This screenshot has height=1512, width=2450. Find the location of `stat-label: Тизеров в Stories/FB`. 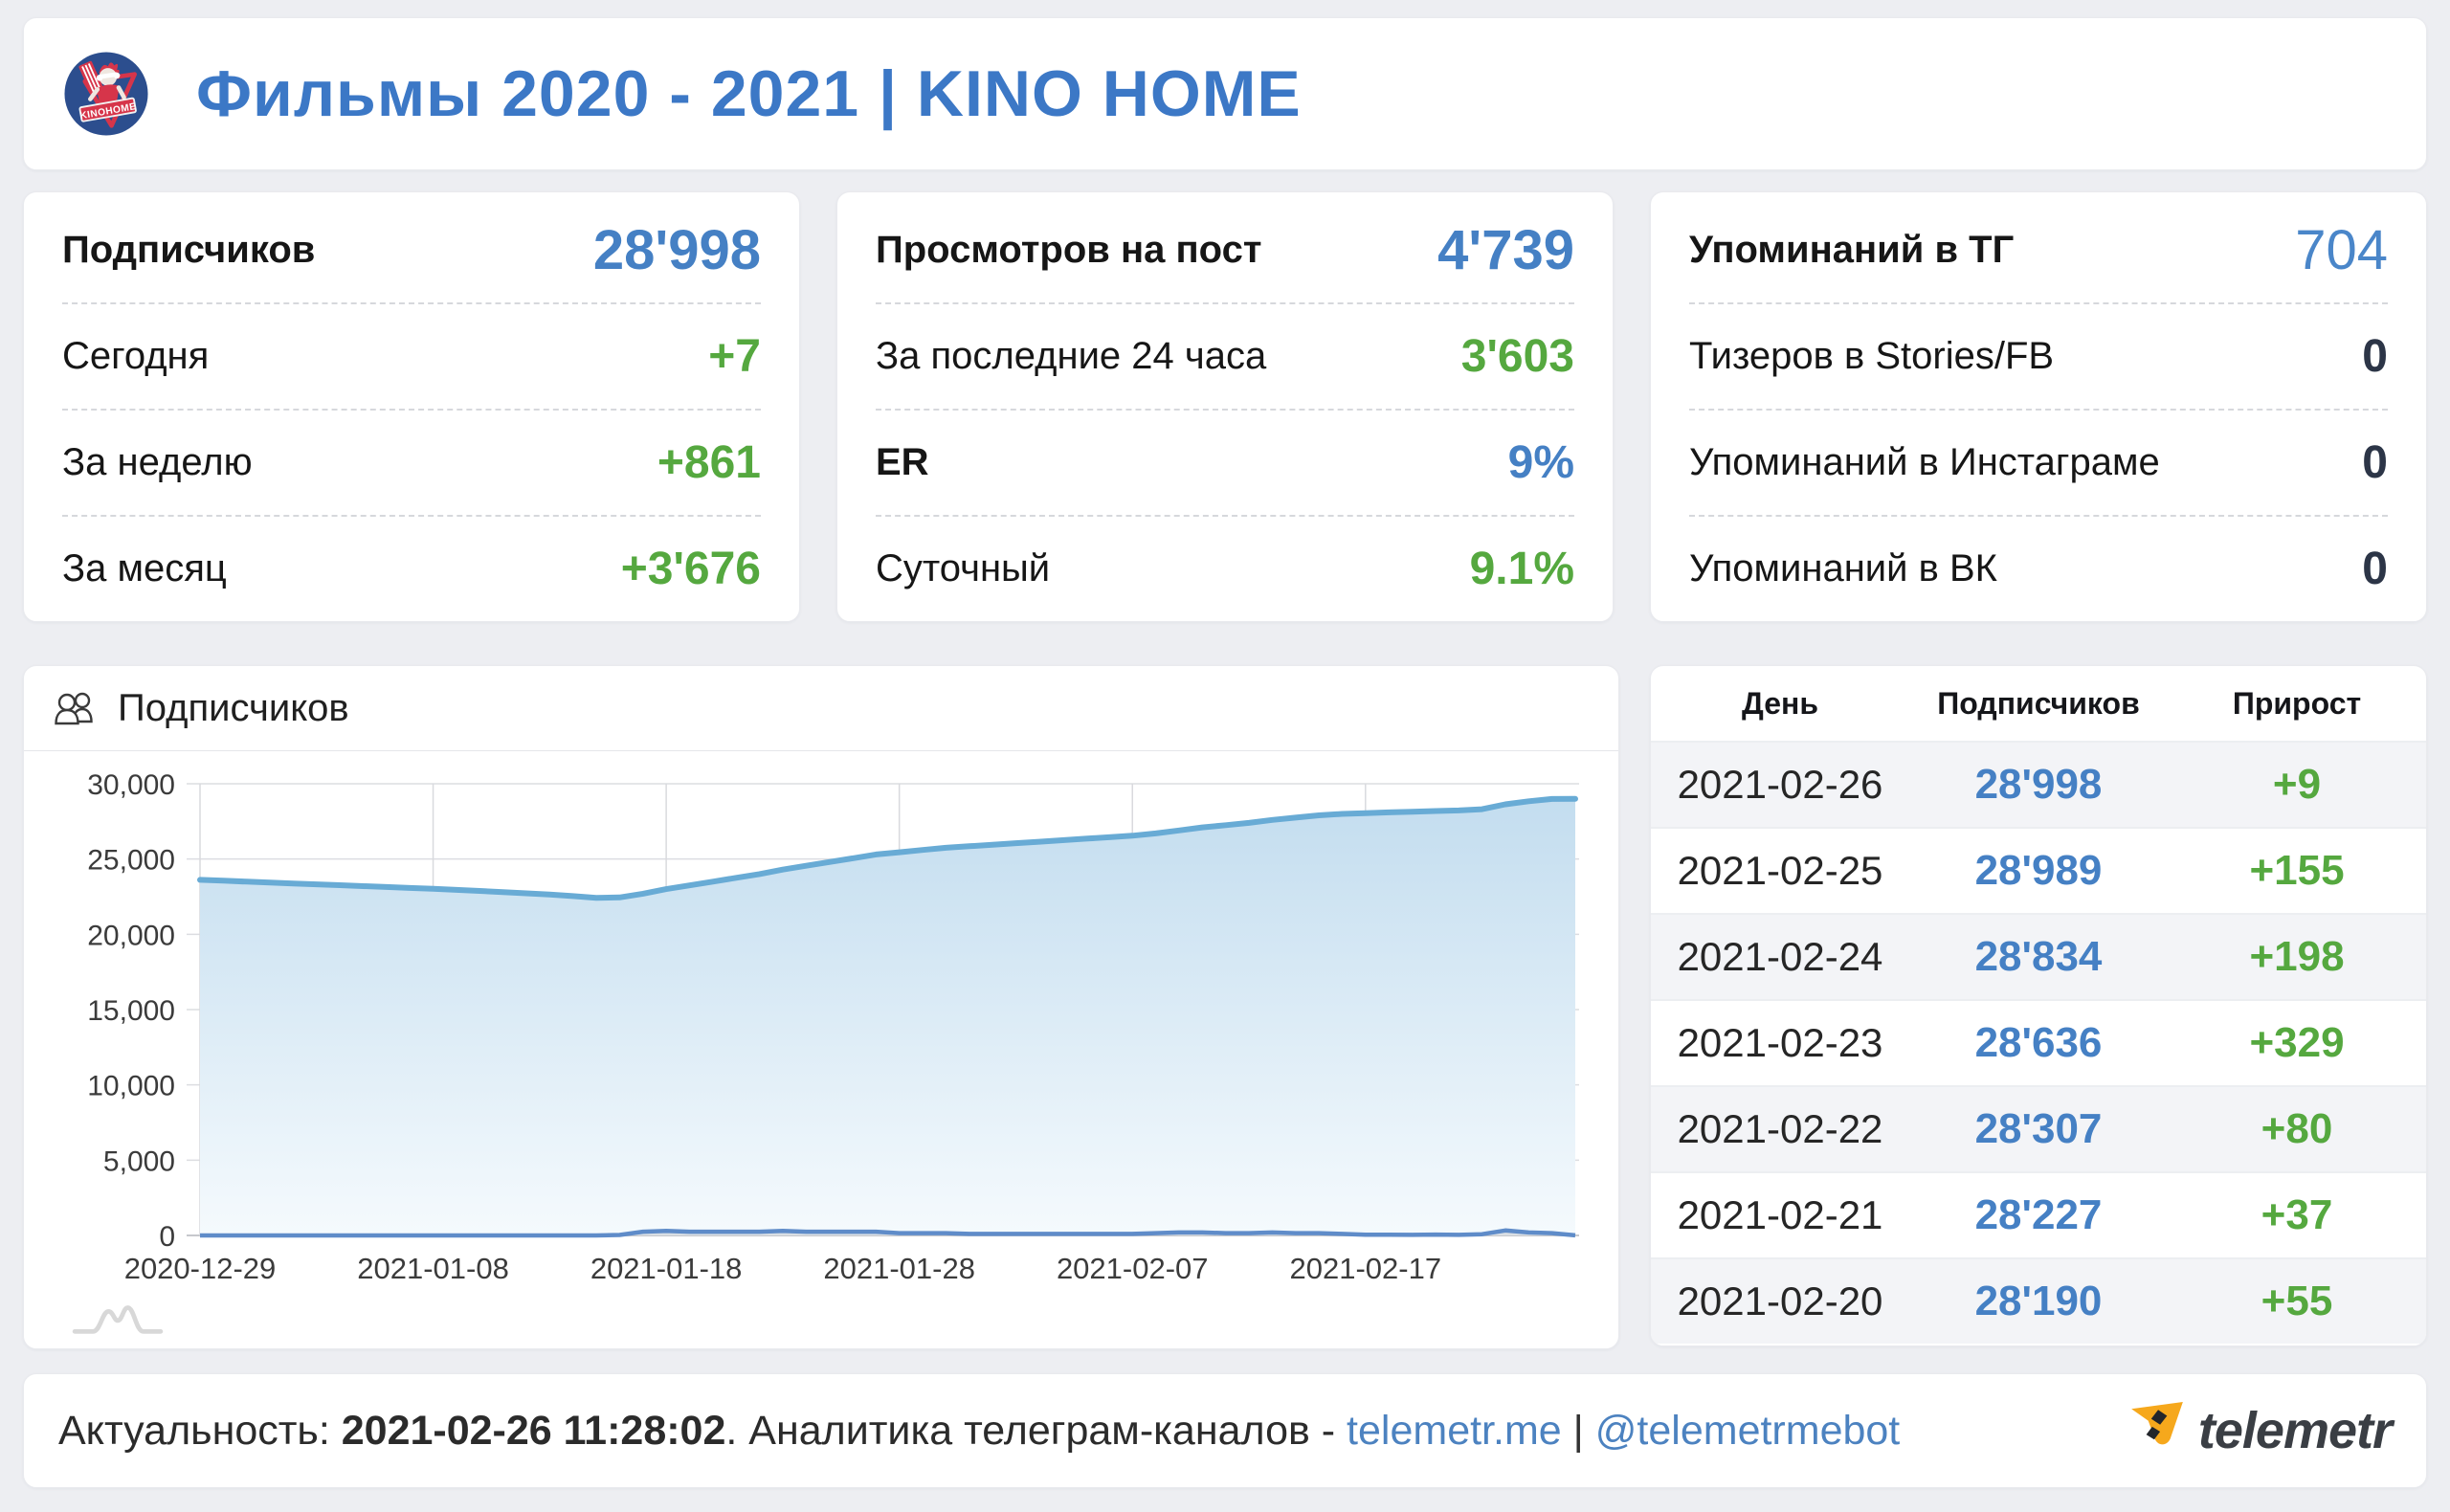

stat-label: Тизеров в Stories/FB is located at coordinates (1872, 356).